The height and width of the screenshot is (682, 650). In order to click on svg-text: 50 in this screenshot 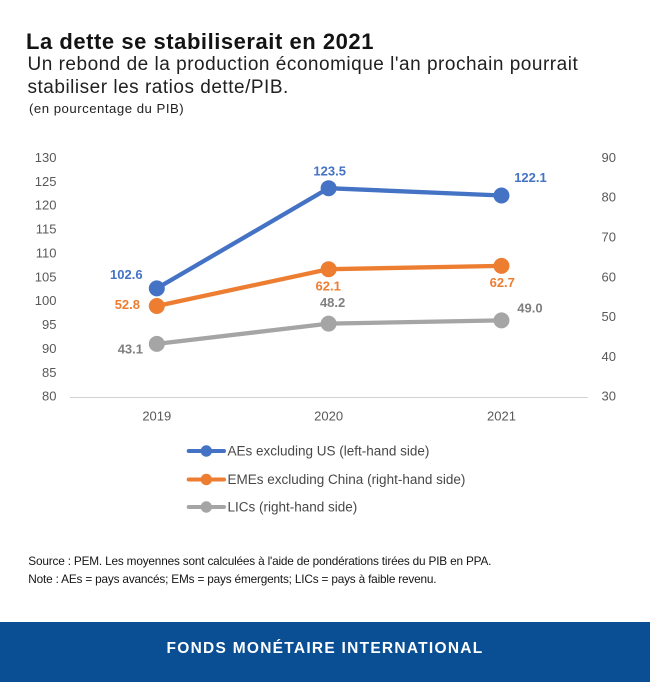, I will do `click(609, 316)`.